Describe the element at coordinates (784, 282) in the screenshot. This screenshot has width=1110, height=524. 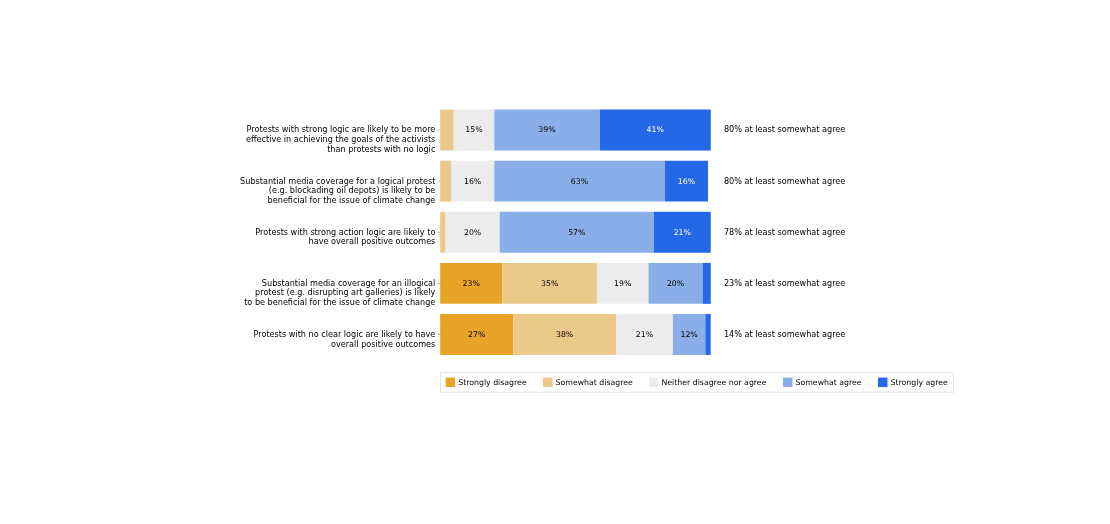
I see `text: 23% at least somewhat agree` at that location.